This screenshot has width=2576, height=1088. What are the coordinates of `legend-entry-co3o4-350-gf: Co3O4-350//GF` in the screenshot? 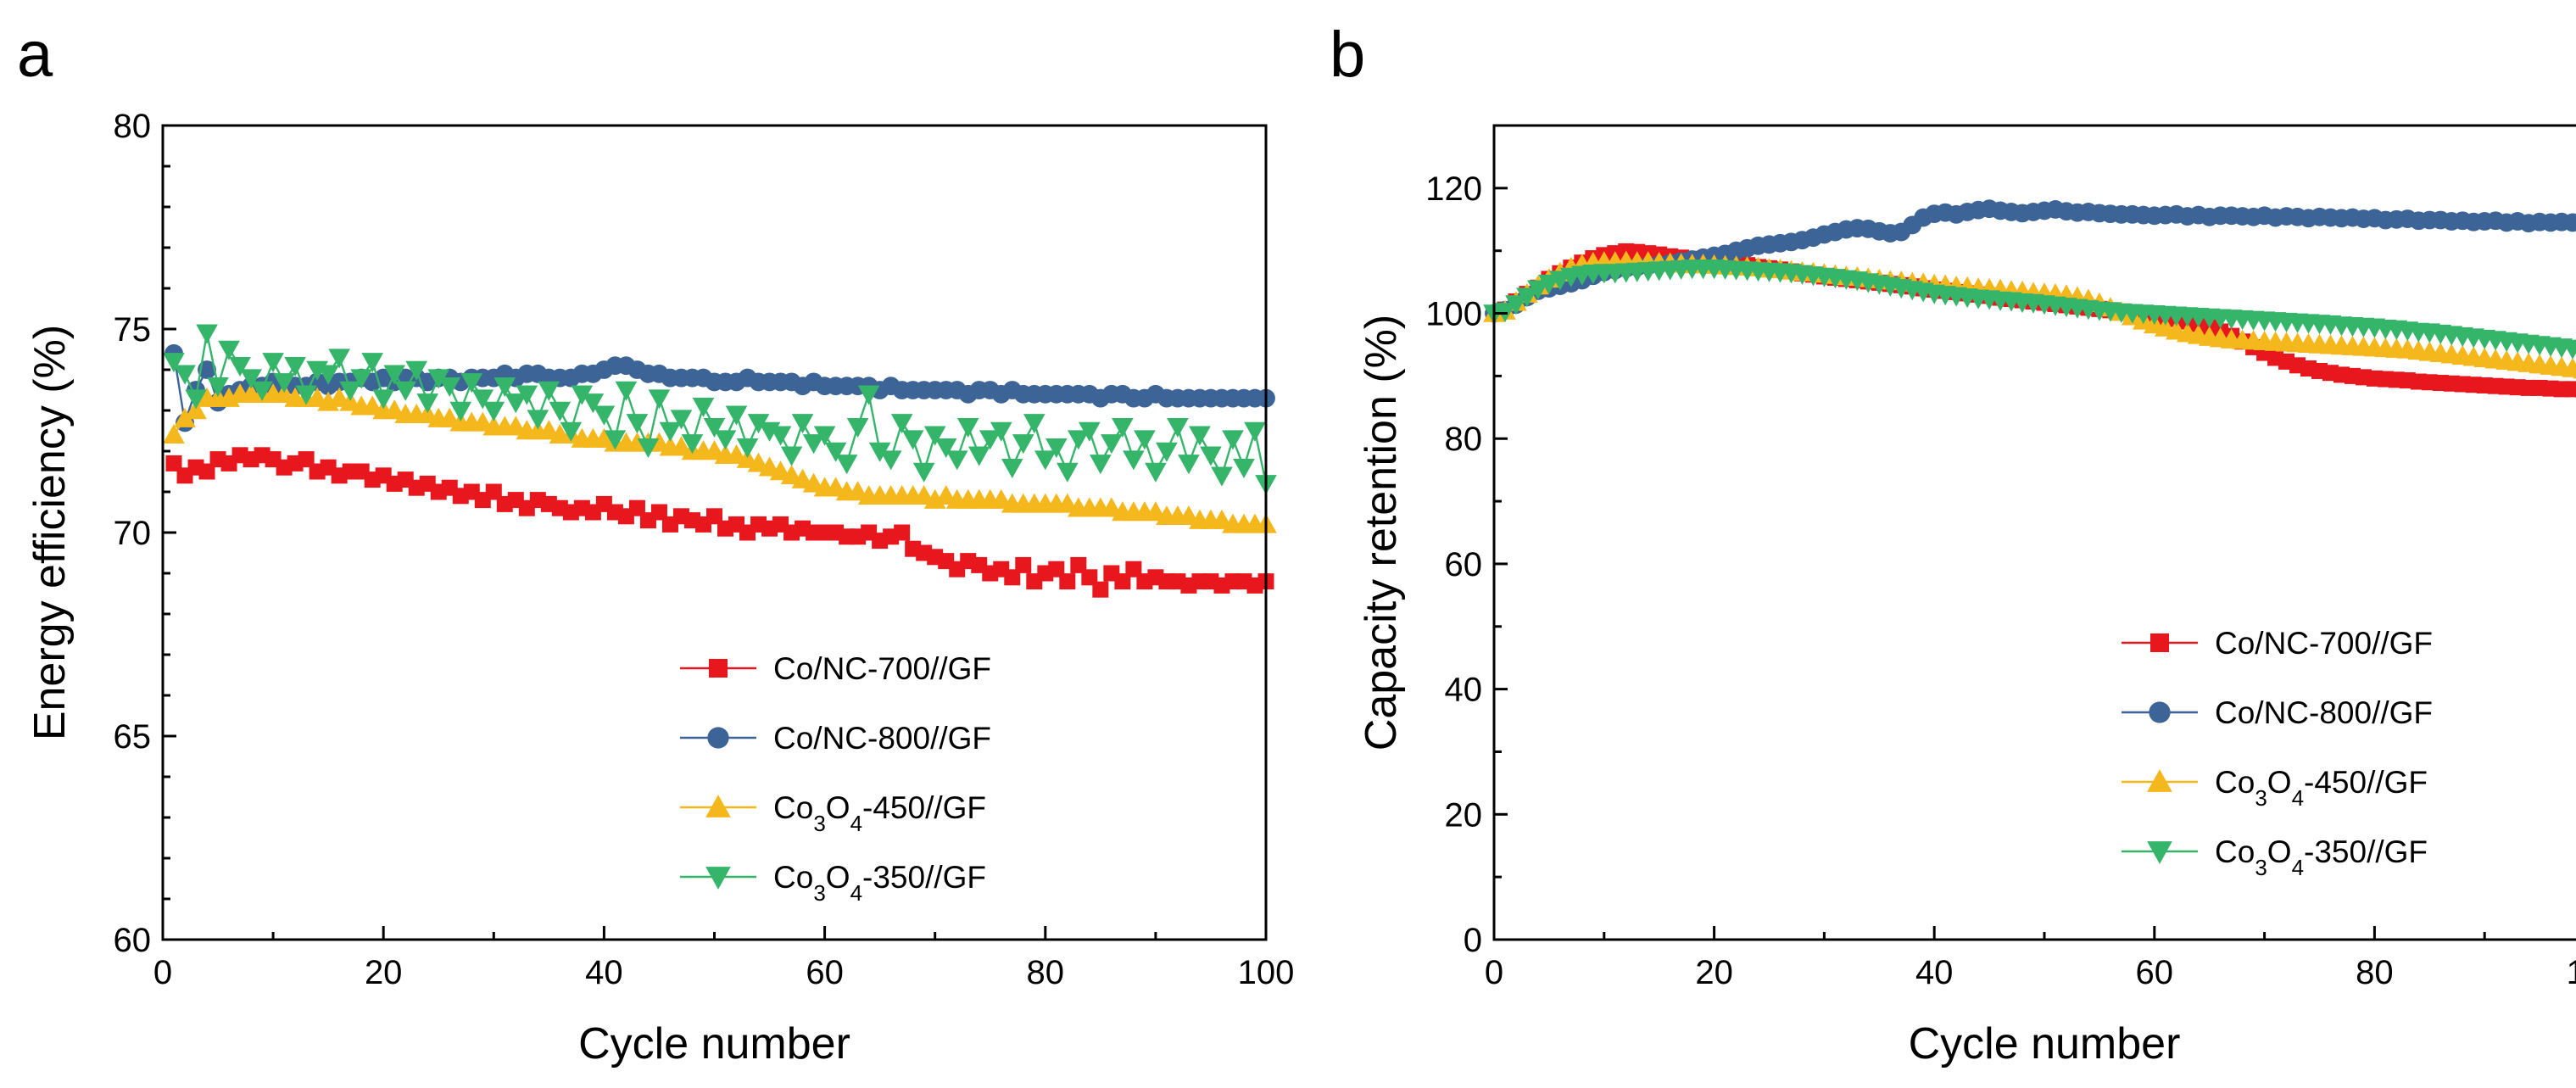 It's located at (833, 883).